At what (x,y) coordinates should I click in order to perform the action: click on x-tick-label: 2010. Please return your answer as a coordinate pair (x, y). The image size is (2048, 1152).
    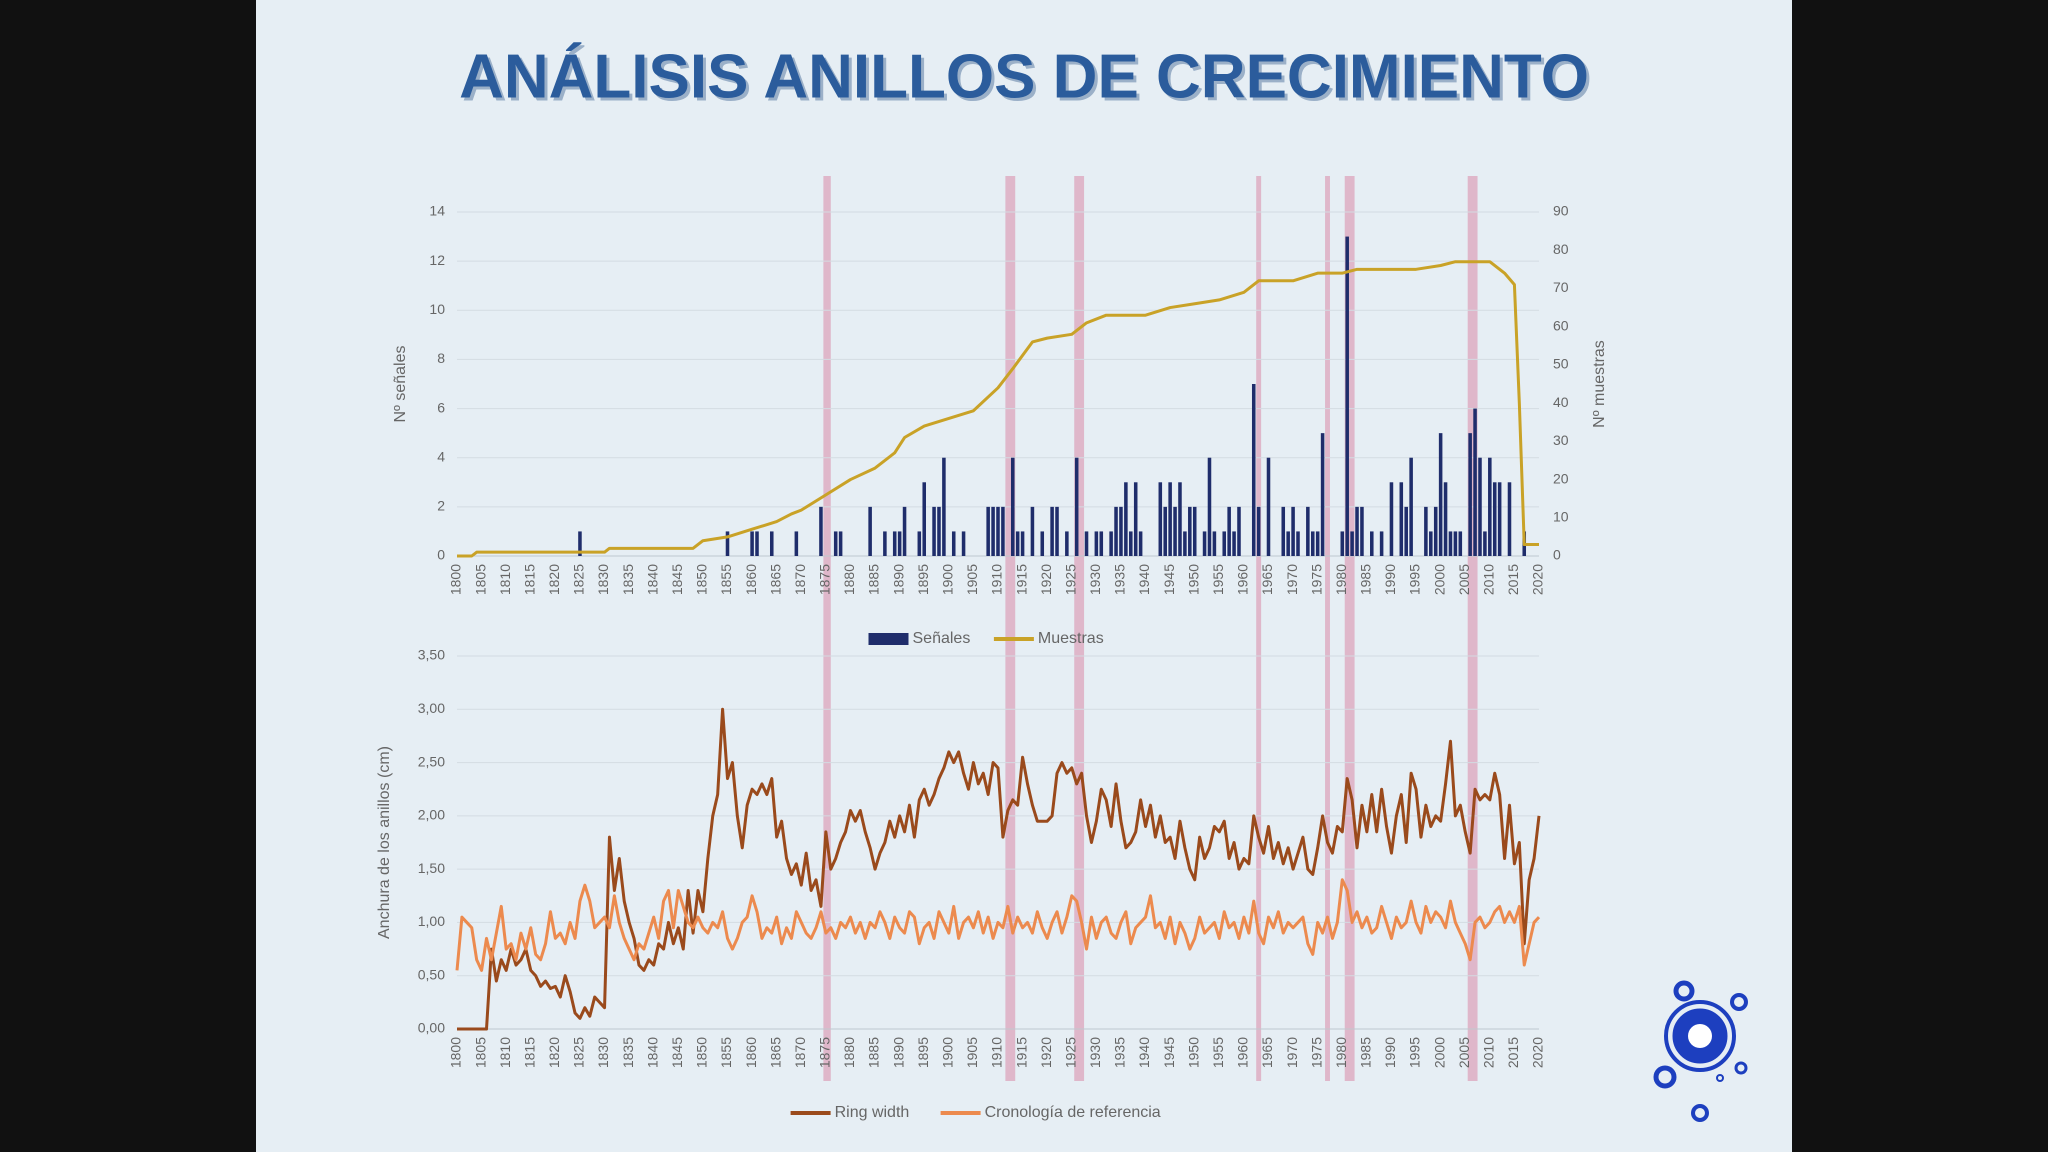
    Looking at the image, I should click on (1489, 579).